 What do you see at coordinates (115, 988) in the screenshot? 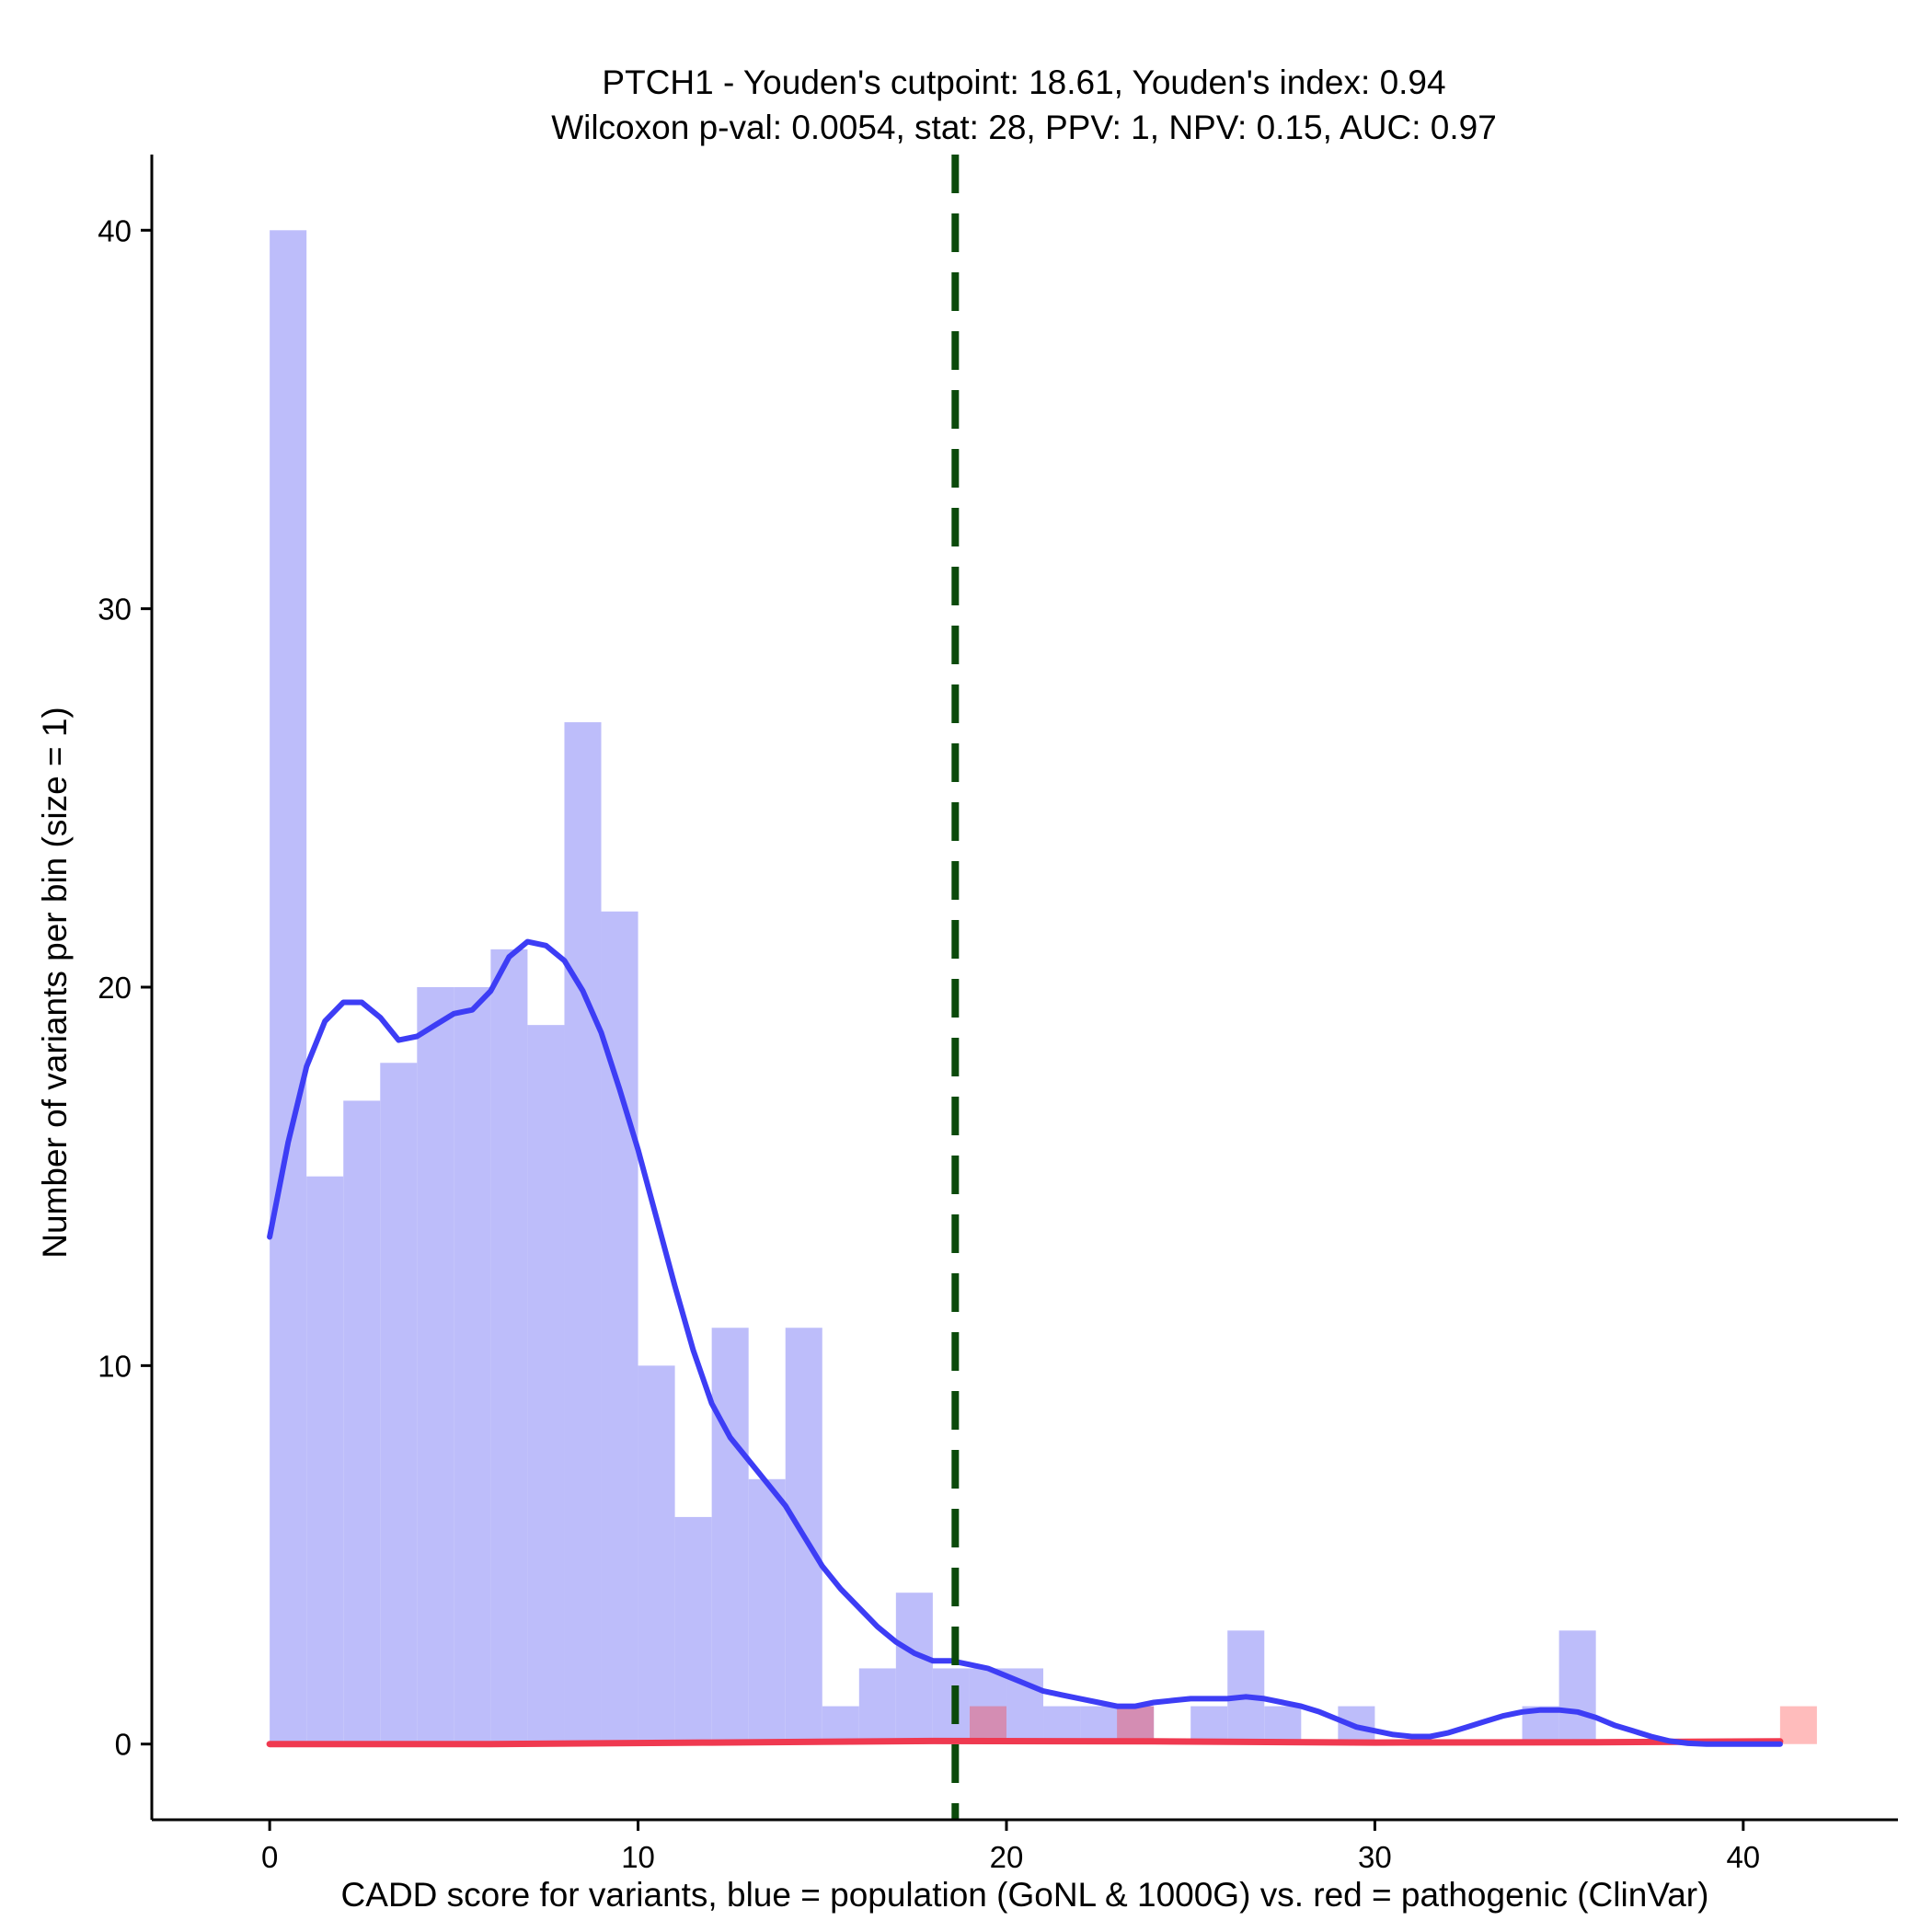
I see `y-tick-label: 20` at bounding box center [115, 988].